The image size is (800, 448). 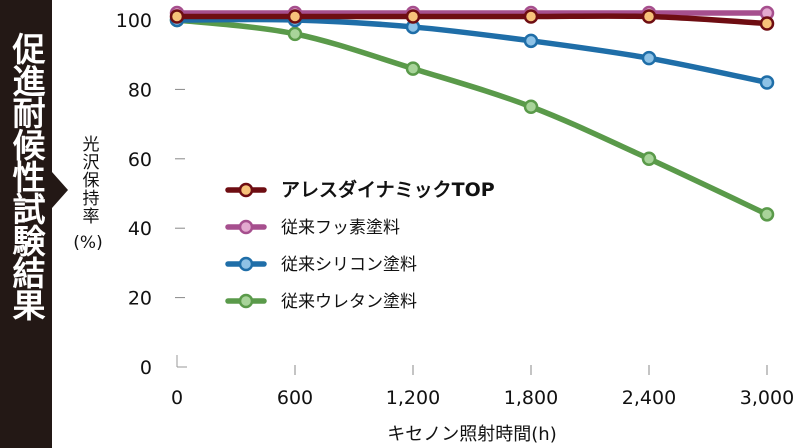 I want to click on y-axis-title: 光沢保持率, so click(x=88, y=180).